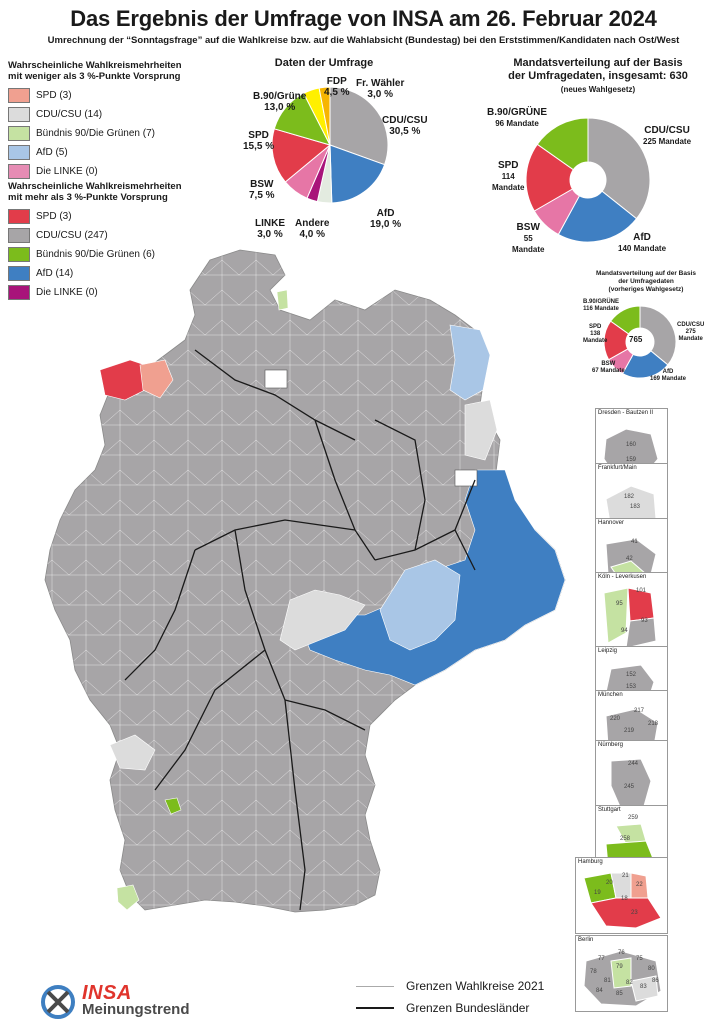 Image resolution: width=727 pixels, height=1024 pixels. What do you see at coordinates (270, 234) in the screenshot?
I see `pie-value: 3,0 %` at bounding box center [270, 234].